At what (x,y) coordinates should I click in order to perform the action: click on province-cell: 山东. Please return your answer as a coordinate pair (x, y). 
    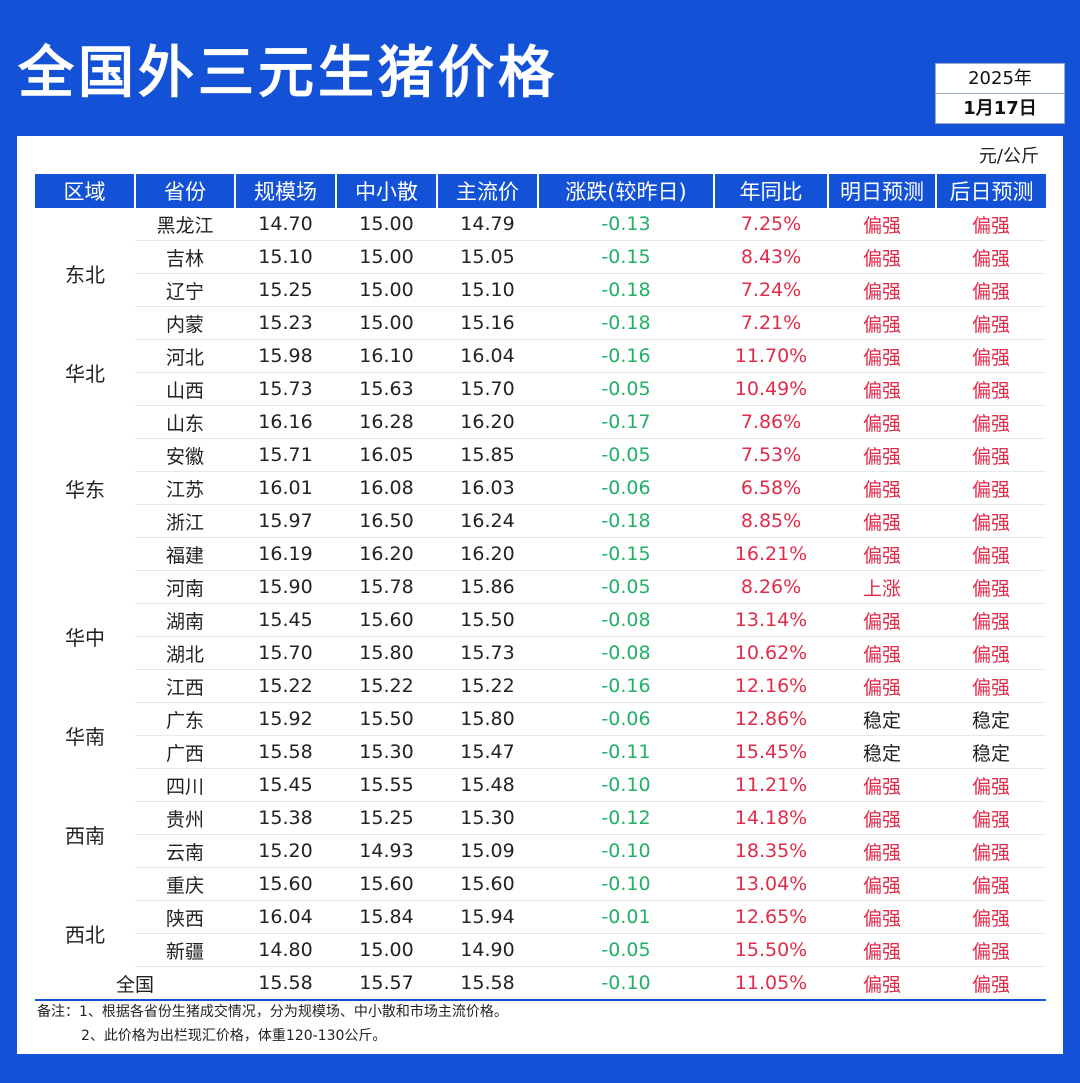
    Looking at the image, I should click on (185, 422).